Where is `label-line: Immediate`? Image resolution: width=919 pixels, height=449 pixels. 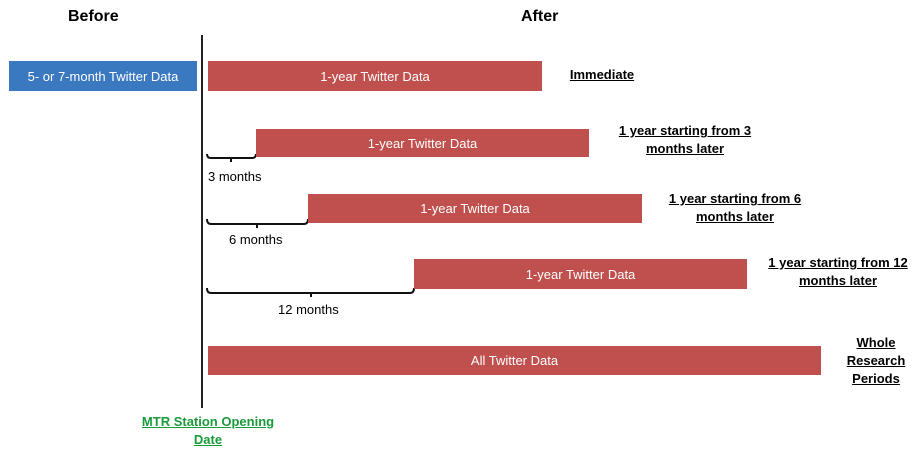 label-line: Immediate is located at coordinates (602, 74).